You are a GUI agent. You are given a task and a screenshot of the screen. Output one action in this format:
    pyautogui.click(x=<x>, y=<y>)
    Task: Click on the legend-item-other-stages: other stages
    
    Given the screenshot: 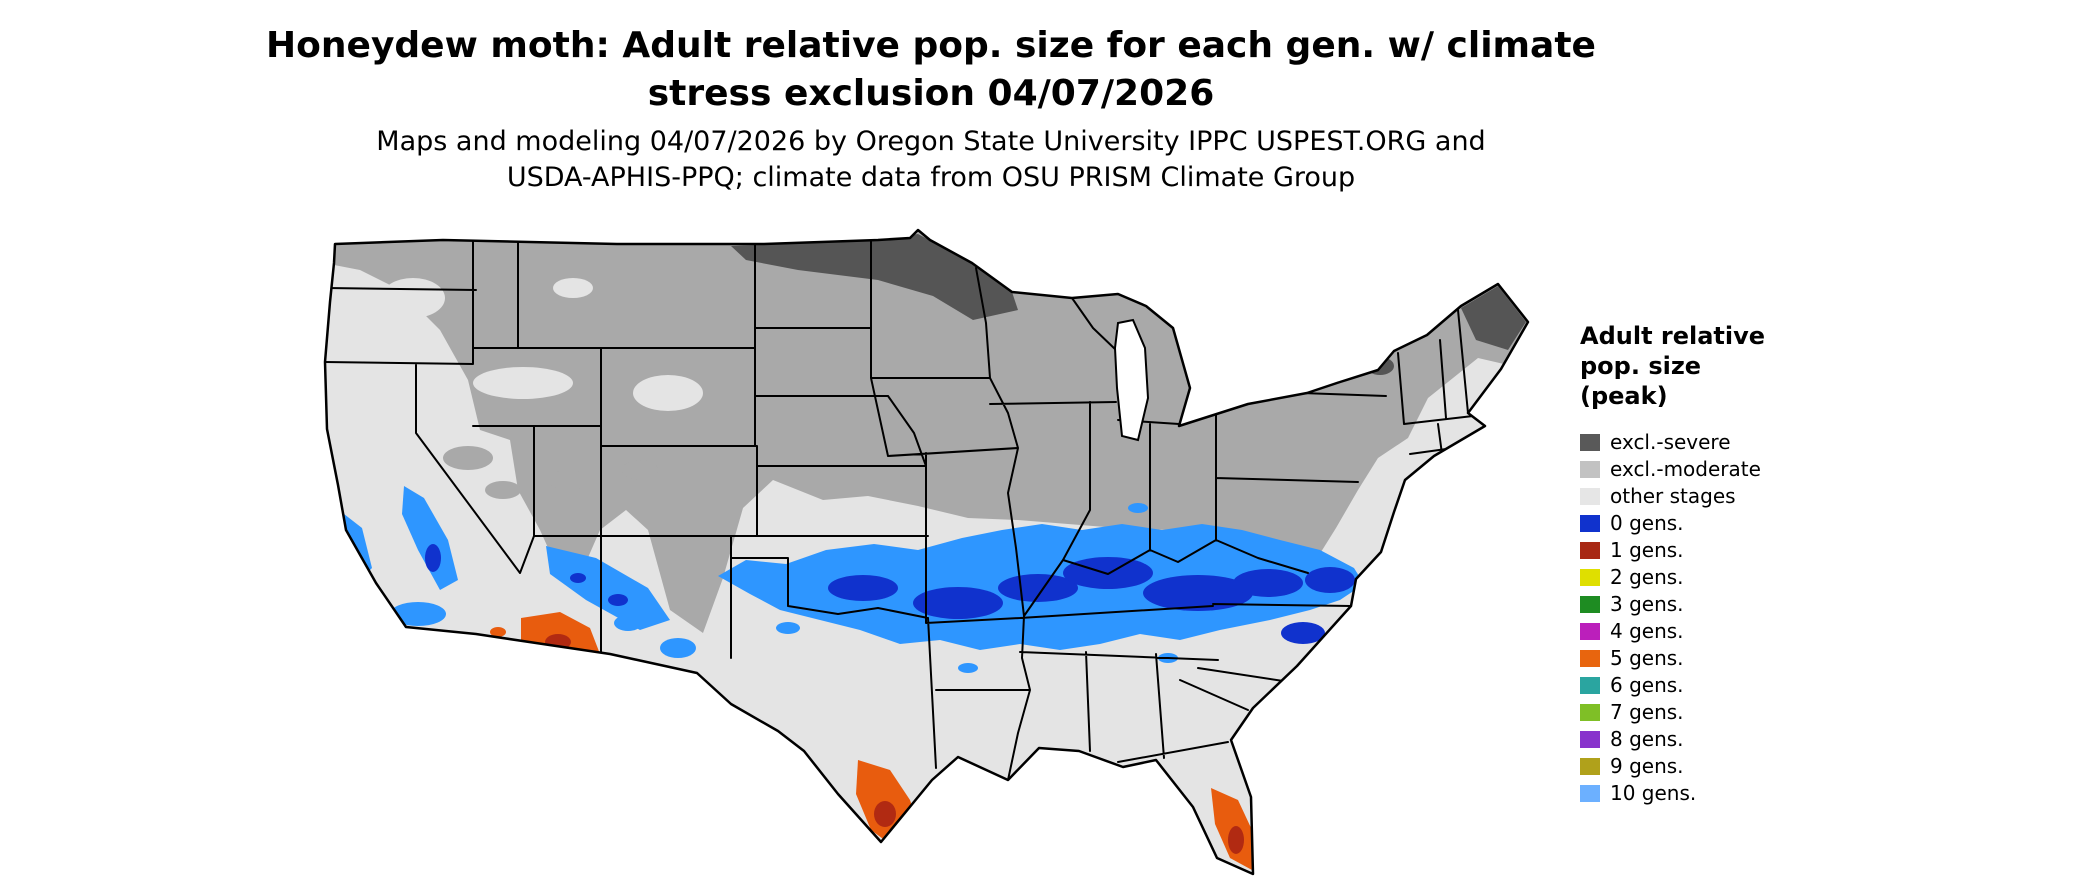 What is the action you would take?
    pyautogui.click(x=1730, y=496)
    